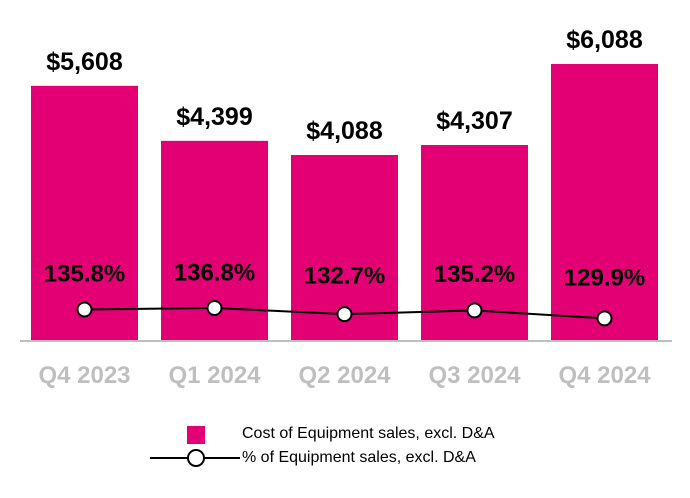  I want to click on x-tick-label-0: Q4 2023, so click(84, 375).